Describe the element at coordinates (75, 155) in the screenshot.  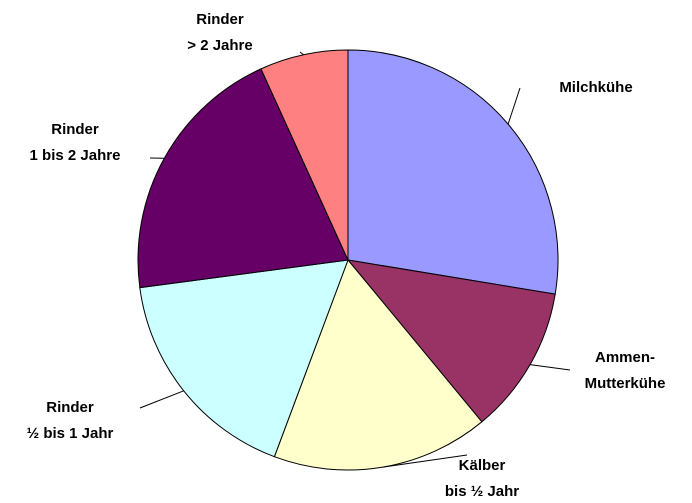
I see `slice-label-line: 1 bis 2 Jahre` at that location.